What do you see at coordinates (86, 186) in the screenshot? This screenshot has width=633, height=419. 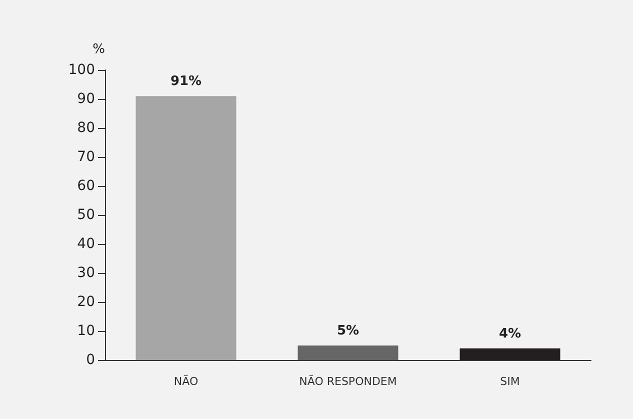 I see `y-tick-label: 60` at bounding box center [86, 186].